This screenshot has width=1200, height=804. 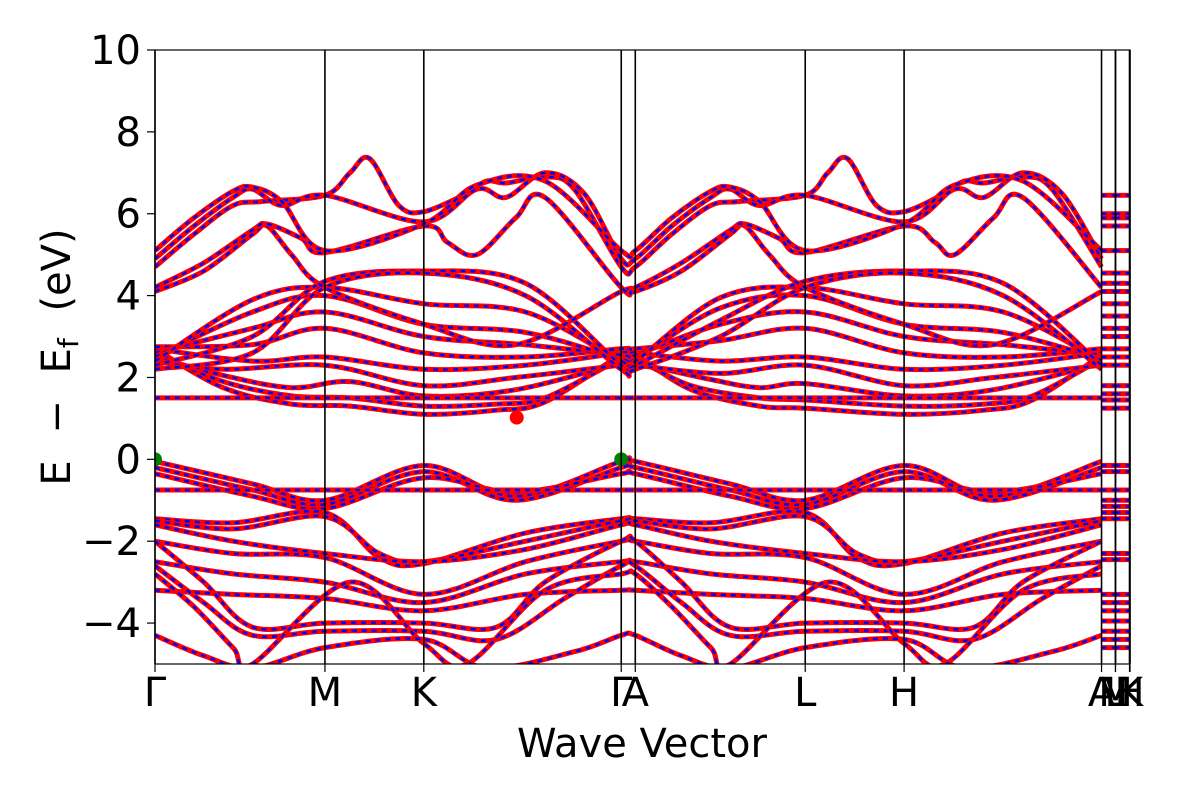 What do you see at coordinates (57, 360) in the screenshot?
I see `y-label-ef: E` at bounding box center [57, 360].